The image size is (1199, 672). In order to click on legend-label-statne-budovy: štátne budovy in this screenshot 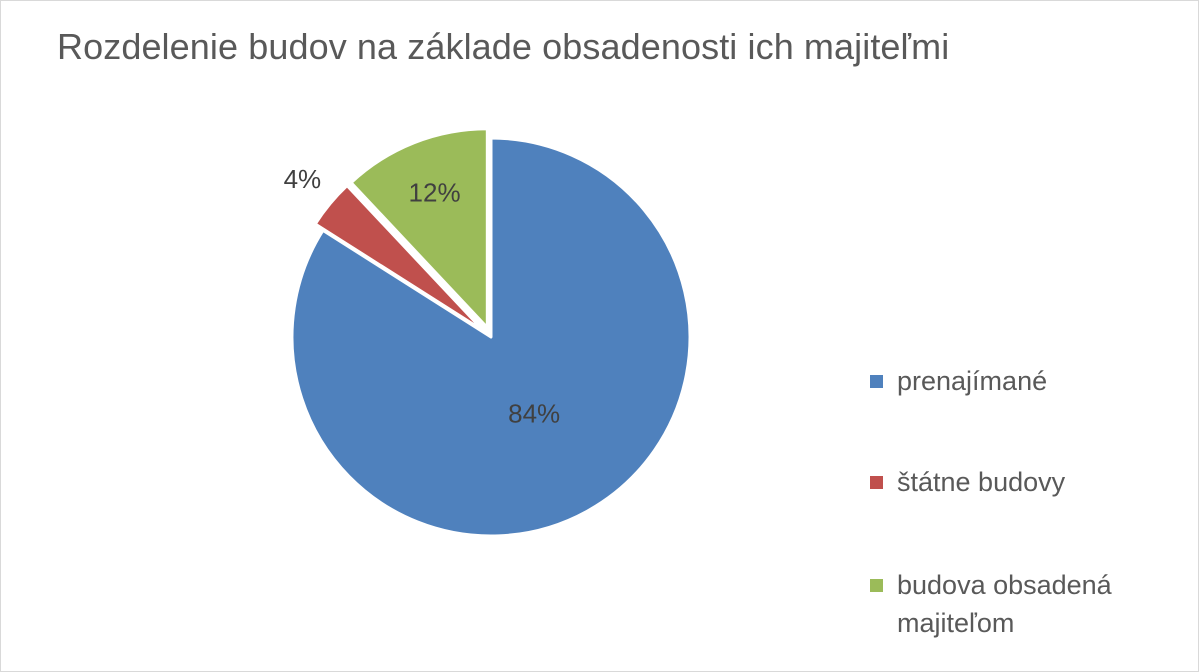, I will do `click(981, 482)`.